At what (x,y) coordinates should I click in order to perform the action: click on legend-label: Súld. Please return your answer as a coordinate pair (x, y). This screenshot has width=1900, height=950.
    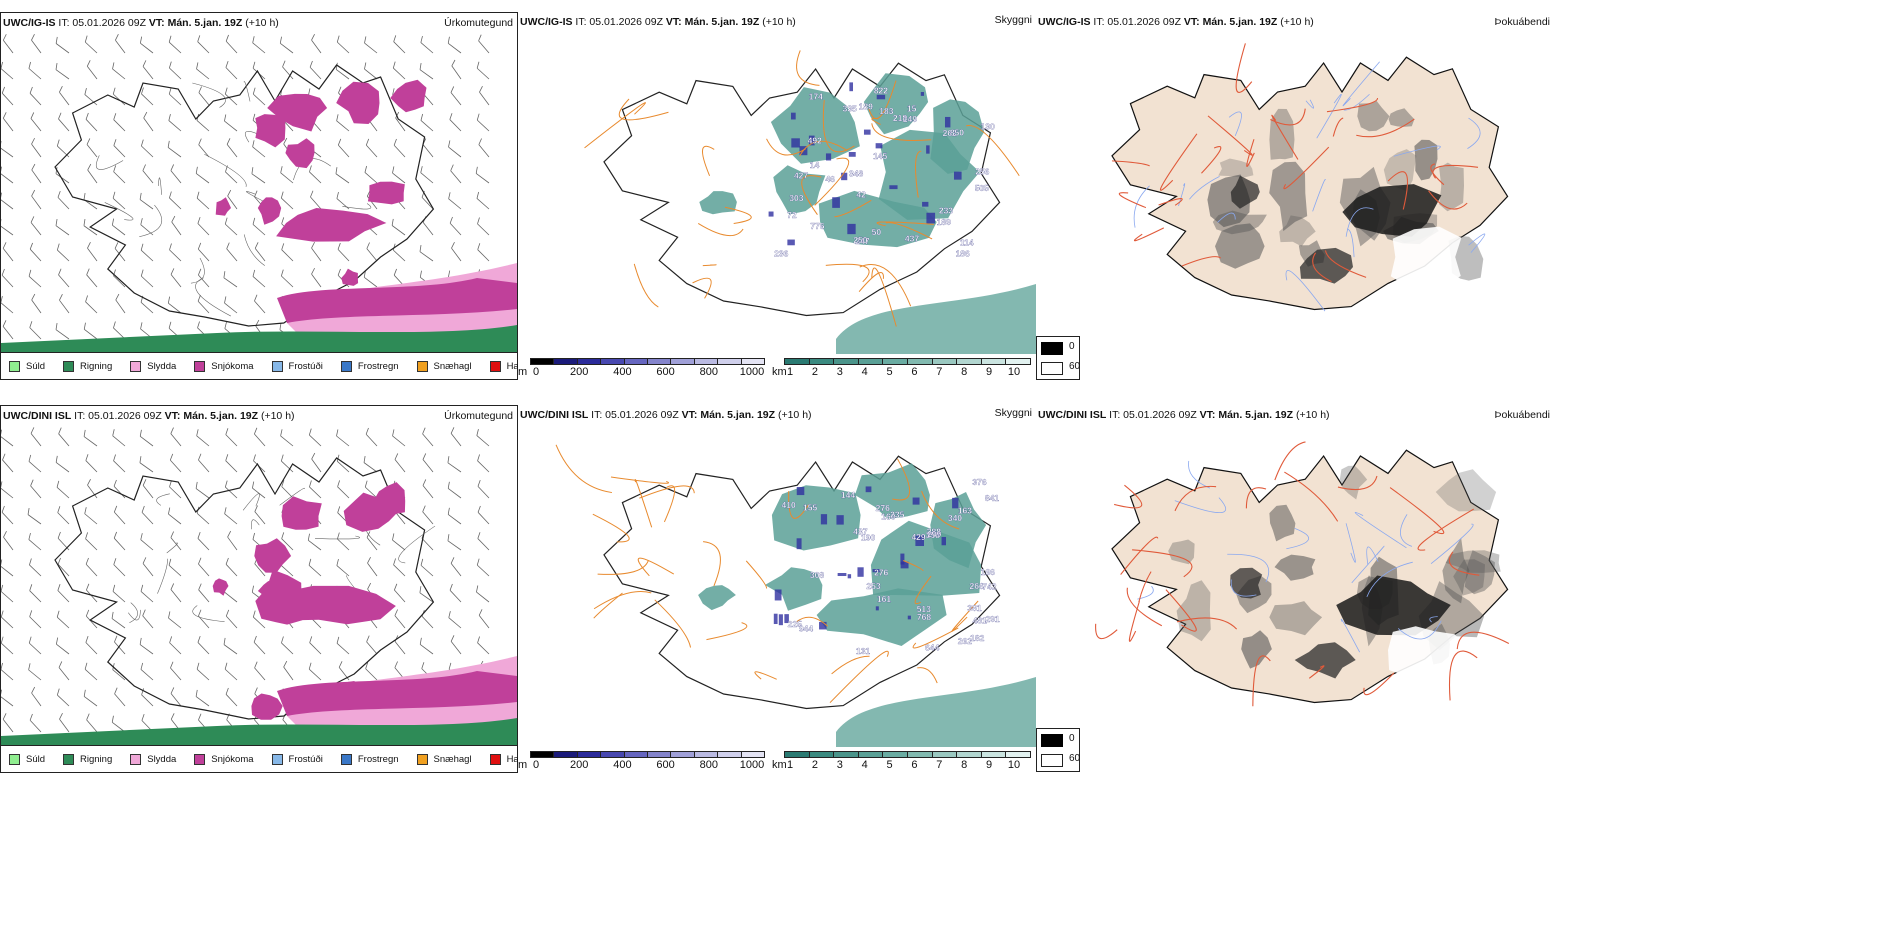
    Looking at the image, I should click on (36, 366).